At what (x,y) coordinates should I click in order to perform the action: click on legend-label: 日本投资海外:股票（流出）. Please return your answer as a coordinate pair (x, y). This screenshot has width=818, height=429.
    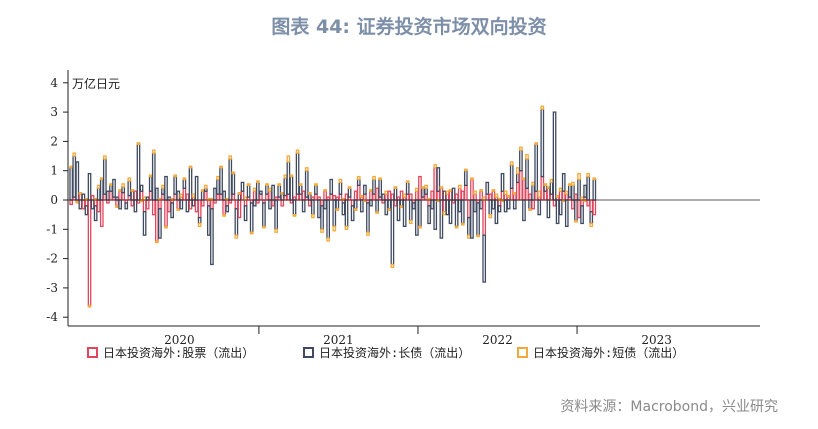
    Looking at the image, I should click on (178, 352).